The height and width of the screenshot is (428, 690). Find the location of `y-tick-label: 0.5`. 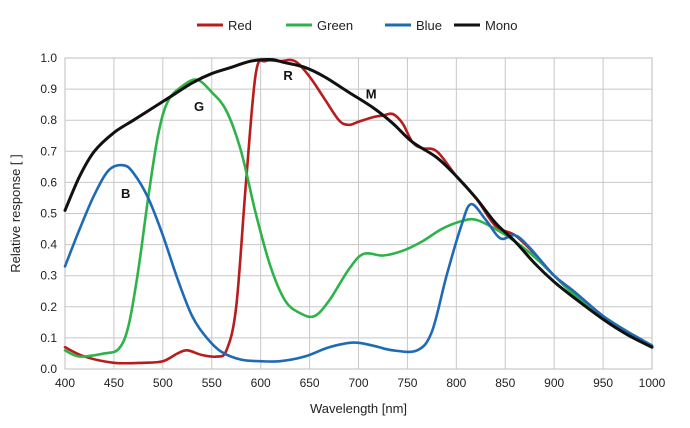

y-tick-label: 0.5 is located at coordinates (48, 214).